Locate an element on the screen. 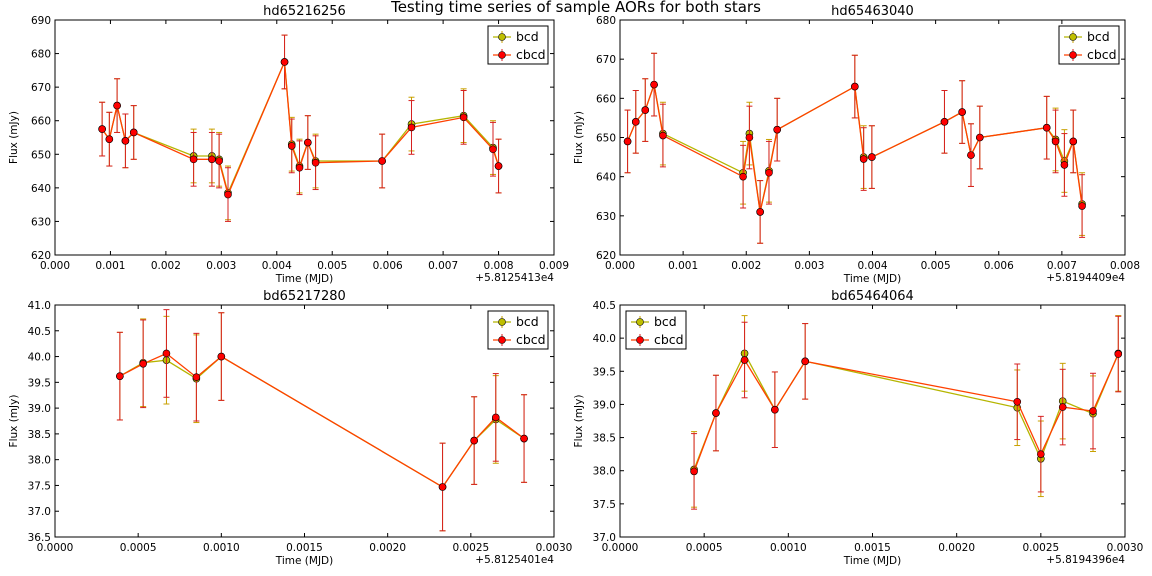  y-tick-label: 670 is located at coordinates (606, 60).